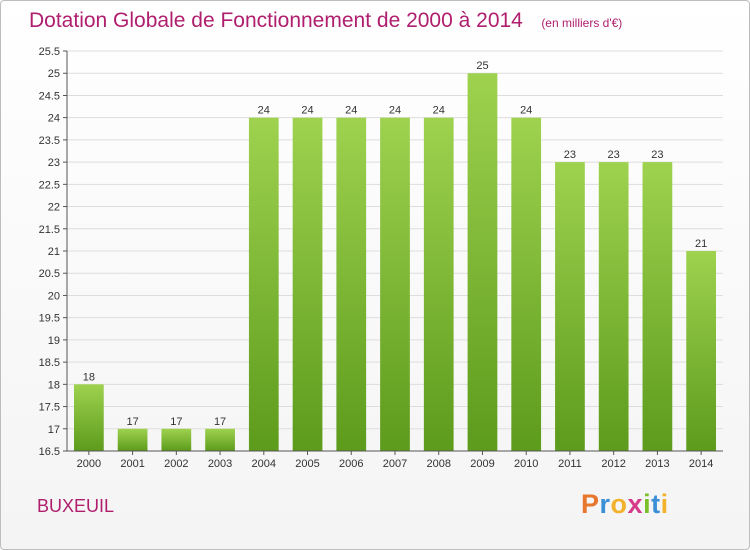 The image size is (750, 550). I want to click on y-tick-label: 25, so click(54, 74).